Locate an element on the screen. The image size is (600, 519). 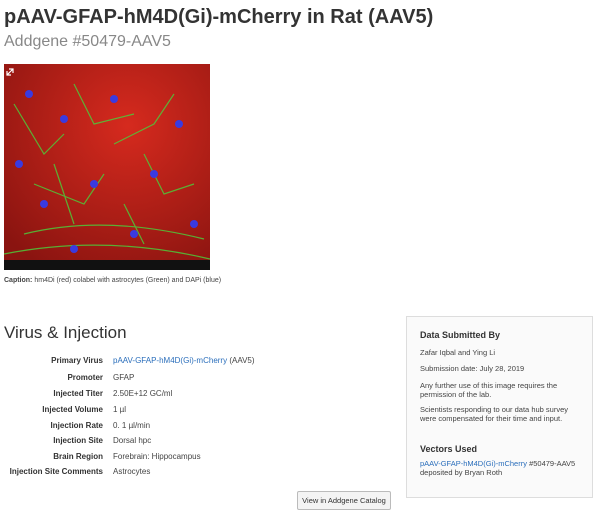
sidebar-title: Data Submitted By is located at coordinates (460, 335).